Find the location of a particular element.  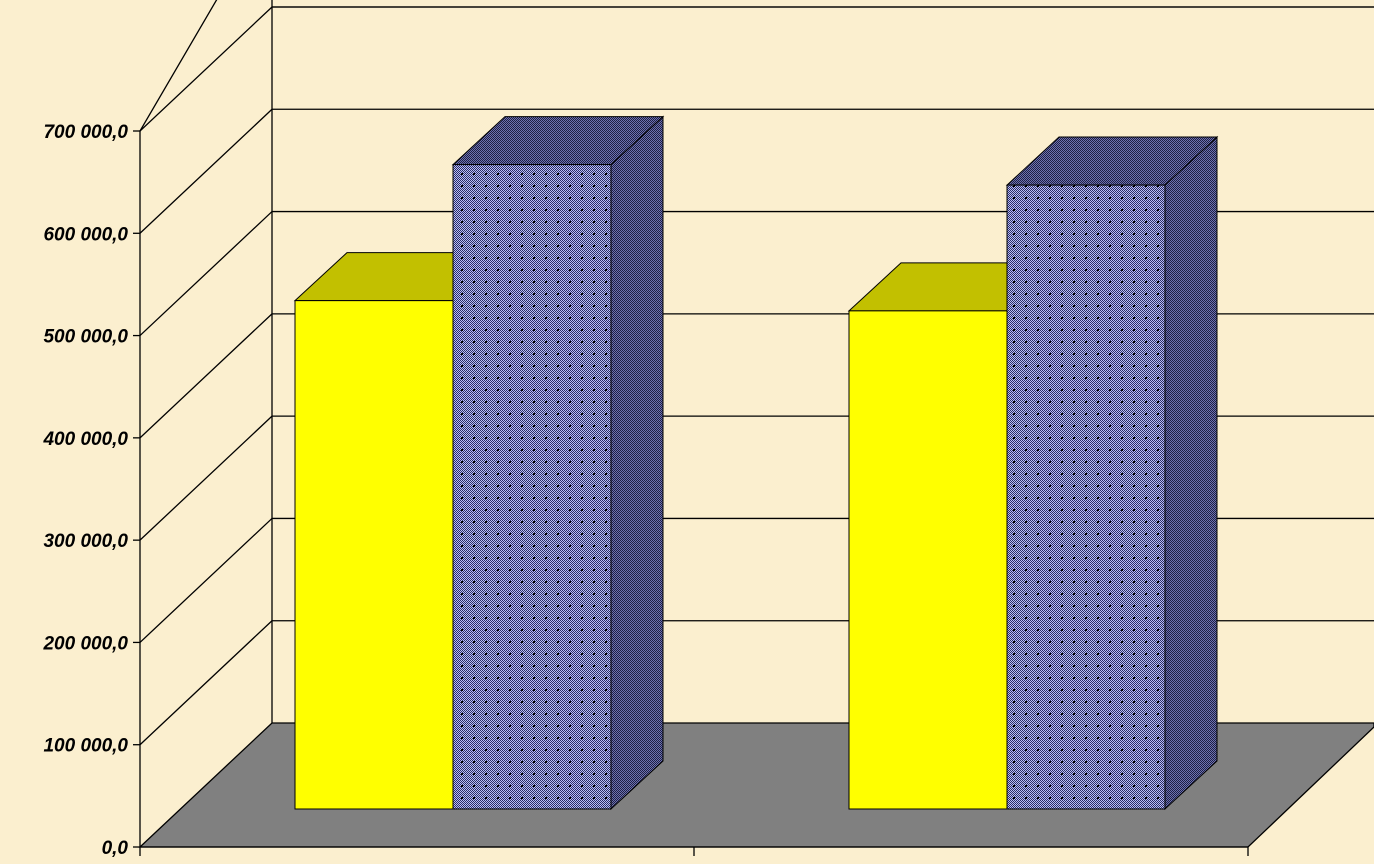

side-wall-top-edge is located at coordinates (178, 66).